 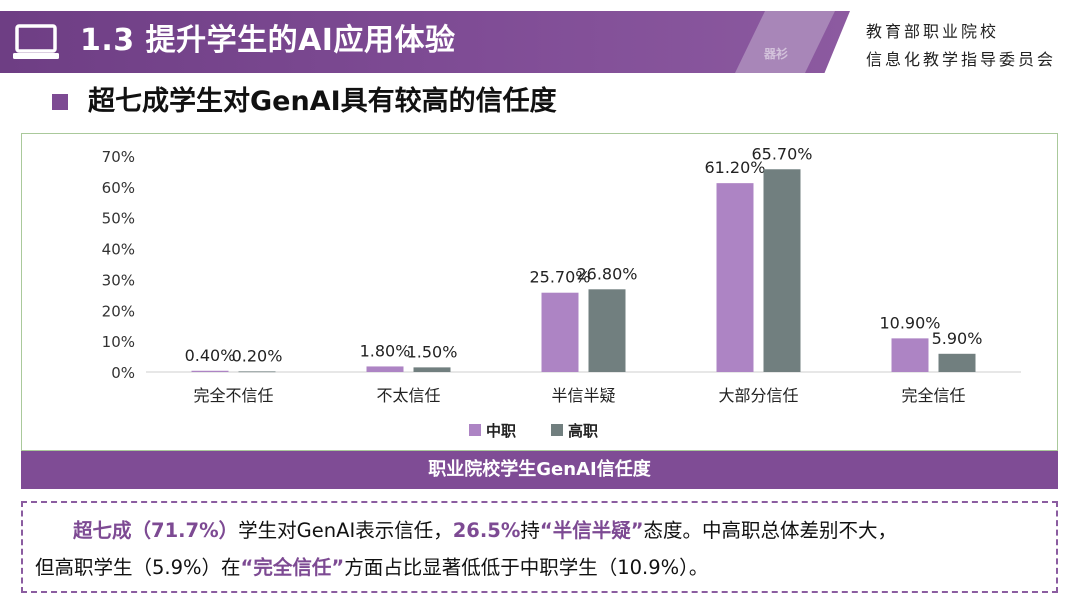 What do you see at coordinates (933, 395) in the screenshot?
I see `x-tick-label: 完全信任` at bounding box center [933, 395].